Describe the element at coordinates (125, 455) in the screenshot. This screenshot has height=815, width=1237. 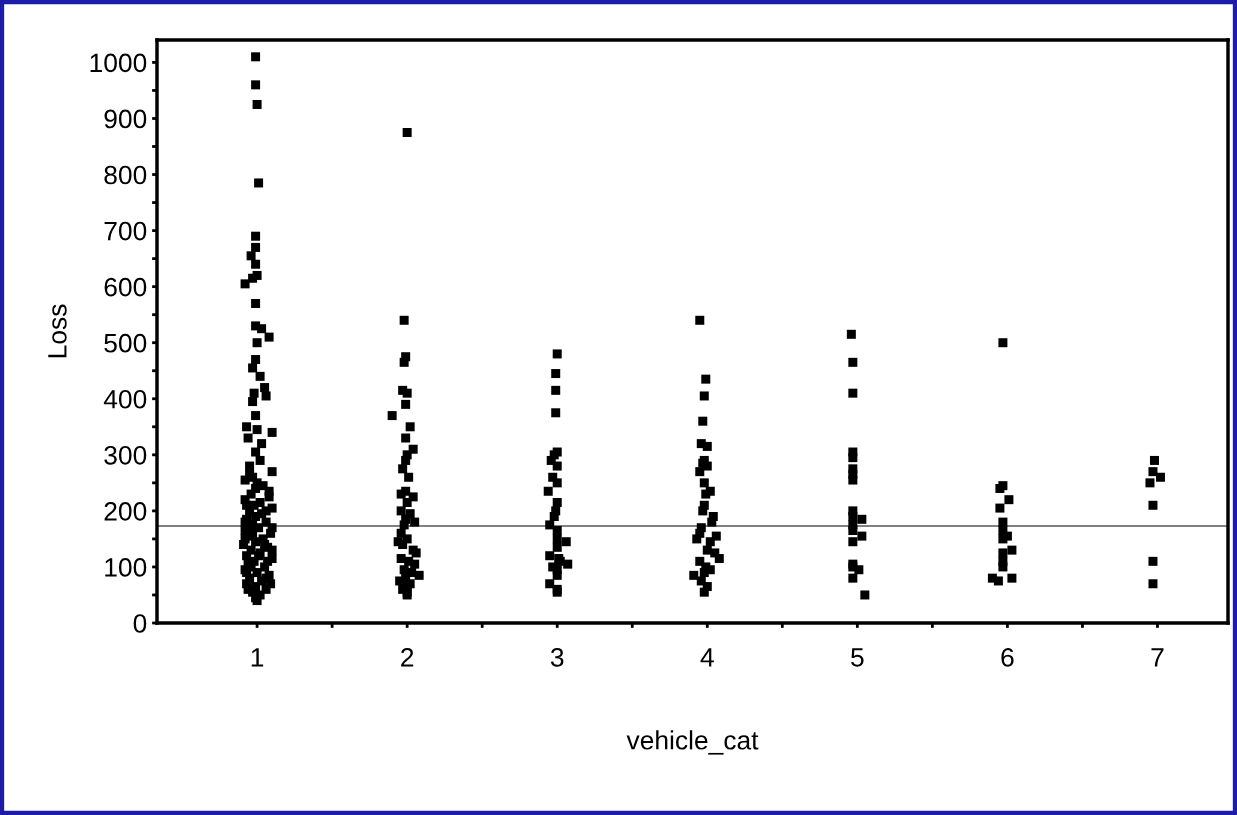
I see `y-tick-label: 300` at that location.